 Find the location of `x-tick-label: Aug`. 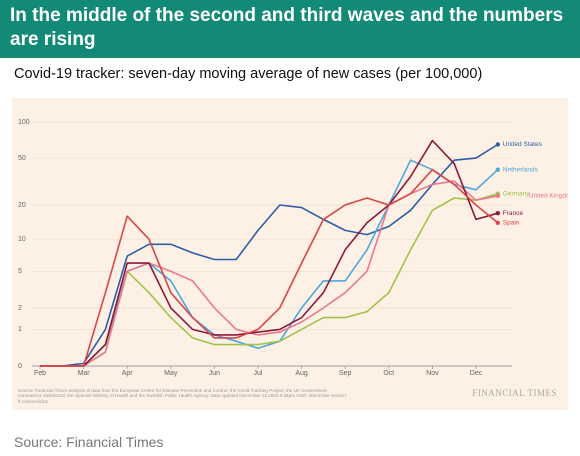

x-tick-label: Aug is located at coordinates (301, 373).